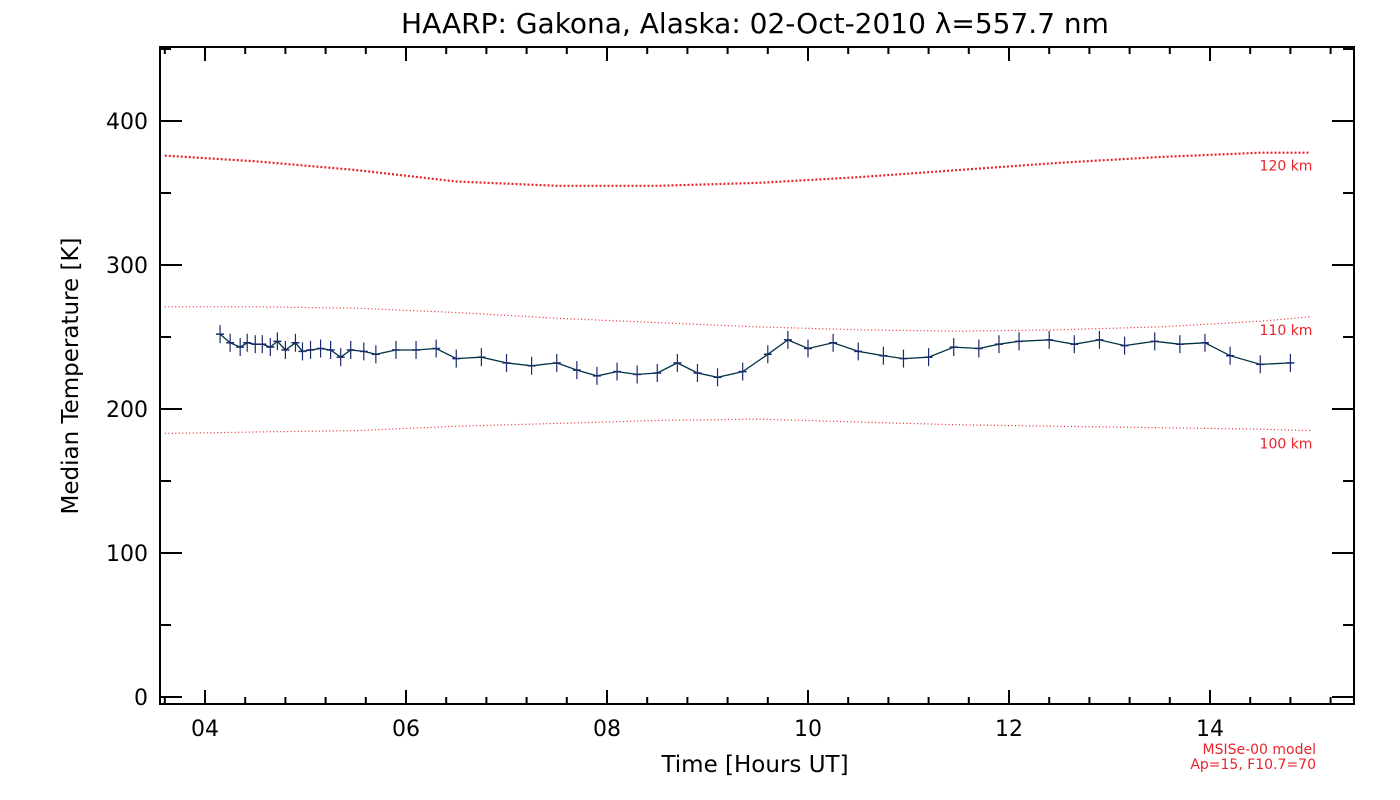 The height and width of the screenshot is (800, 1400). What do you see at coordinates (1286, 167) in the screenshot?
I see `model-curve-label-120-km: 120 km` at bounding box center [1286, 167].